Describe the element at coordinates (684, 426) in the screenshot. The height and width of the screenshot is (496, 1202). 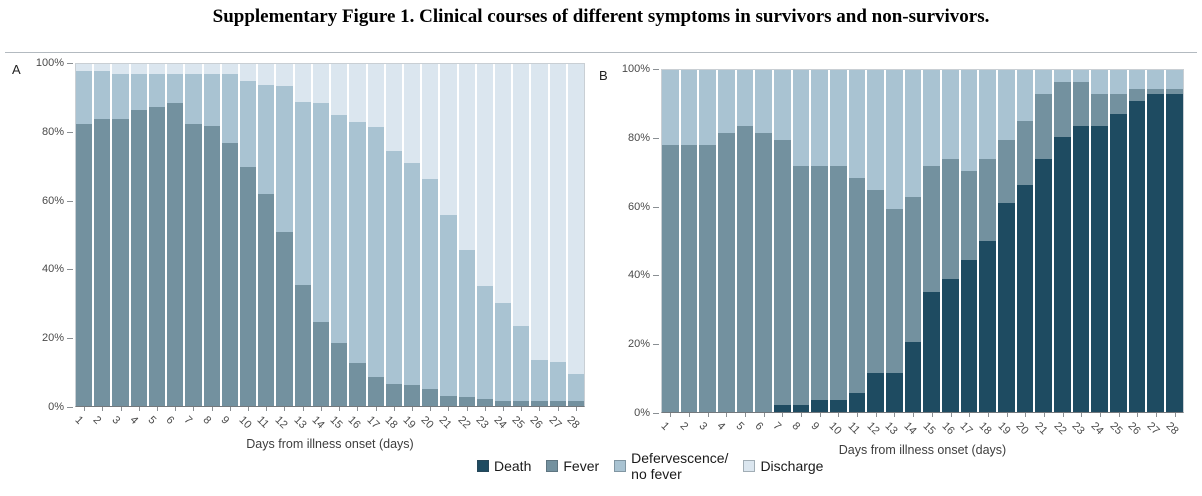
I see `x-tick-label: 2` at that location.